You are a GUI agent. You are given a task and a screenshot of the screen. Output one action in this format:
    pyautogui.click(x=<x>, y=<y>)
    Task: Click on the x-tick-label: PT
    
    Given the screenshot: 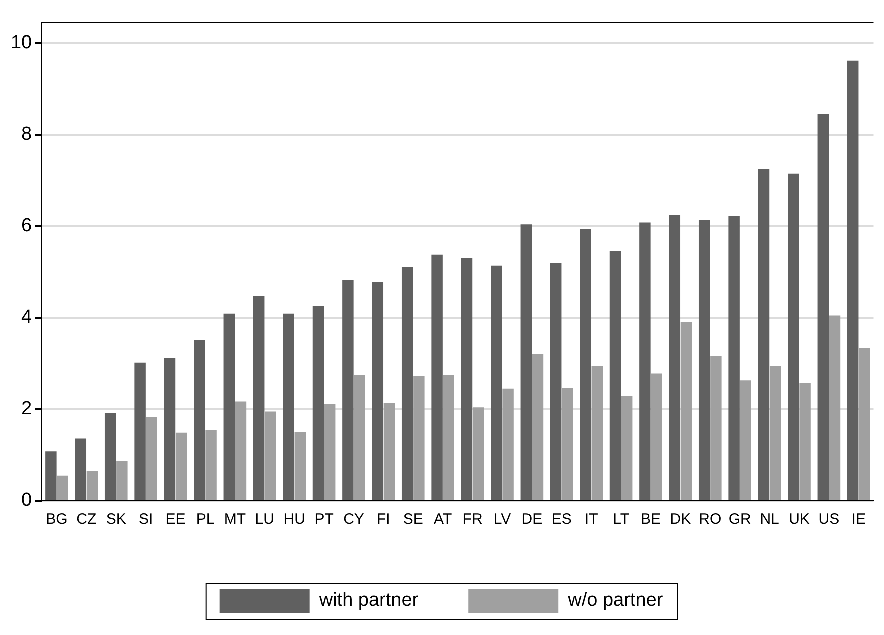 What is the action you would take?
    pyautogui.click(x=324, y=519)
    